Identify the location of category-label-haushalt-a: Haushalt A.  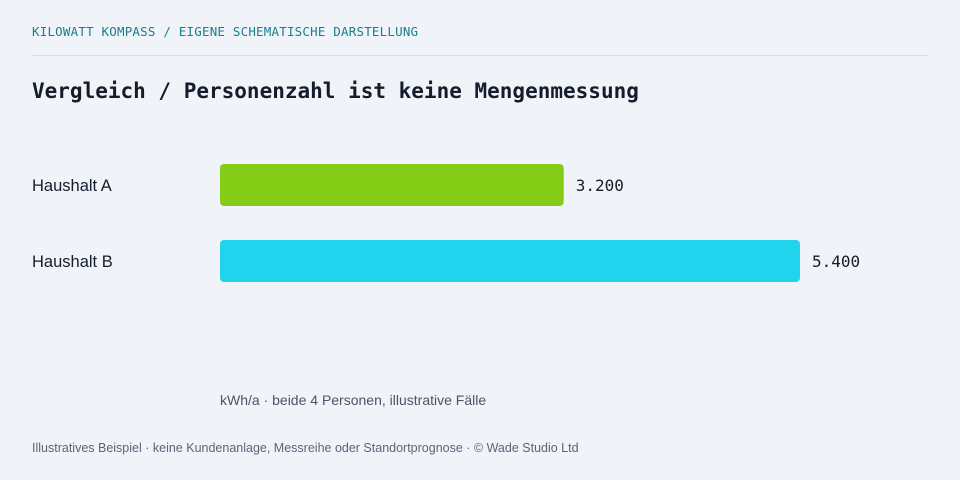
(72, 186).